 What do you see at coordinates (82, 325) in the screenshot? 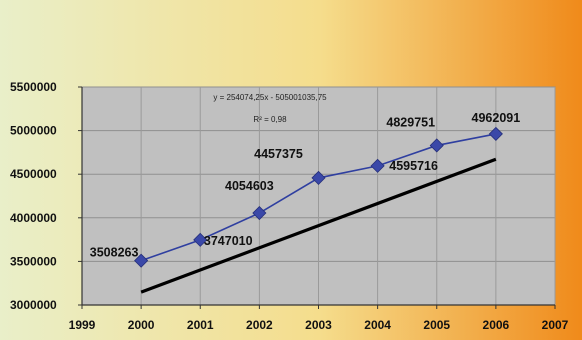
I see `x-tick-label: 1999` at bounding box center [82, 325].